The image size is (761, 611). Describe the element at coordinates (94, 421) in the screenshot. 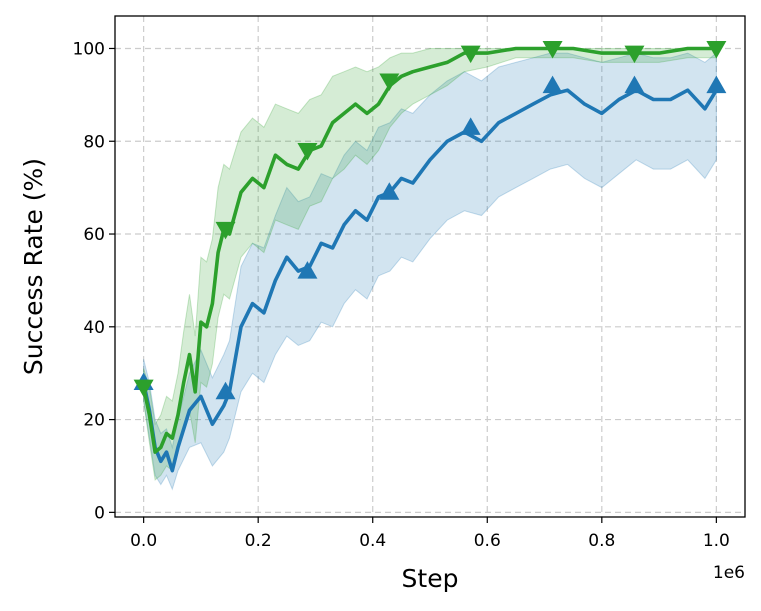

I see `y-tick-label: 20` at that location.